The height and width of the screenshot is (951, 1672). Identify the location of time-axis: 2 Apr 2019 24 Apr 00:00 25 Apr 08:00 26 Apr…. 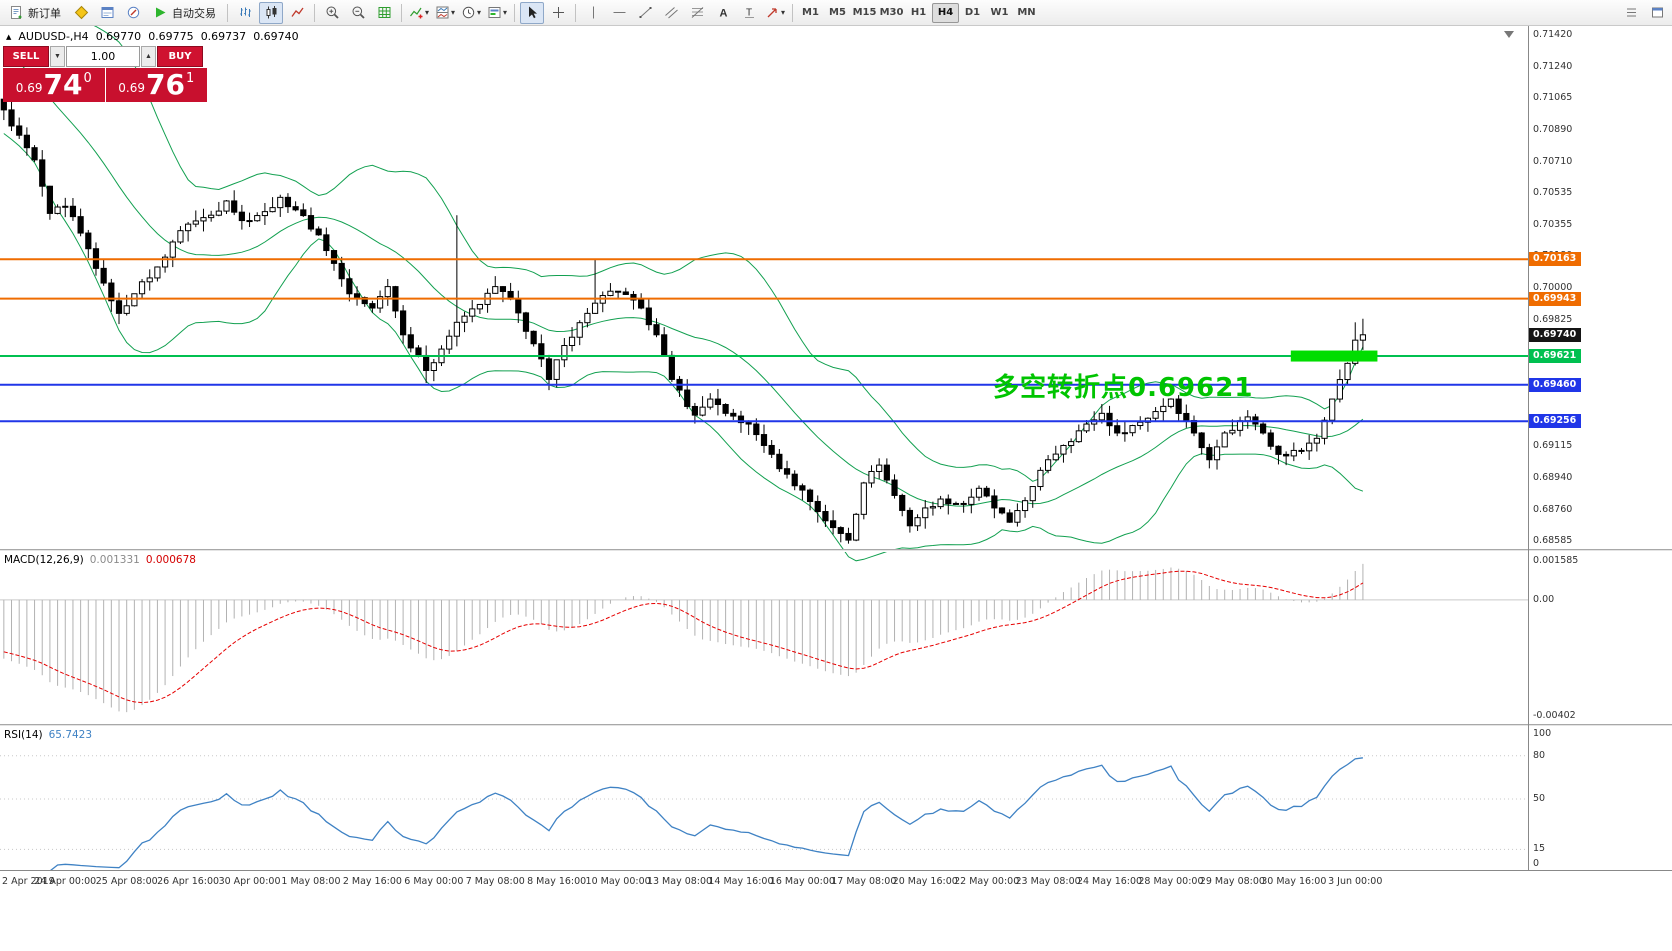
(764, 883).